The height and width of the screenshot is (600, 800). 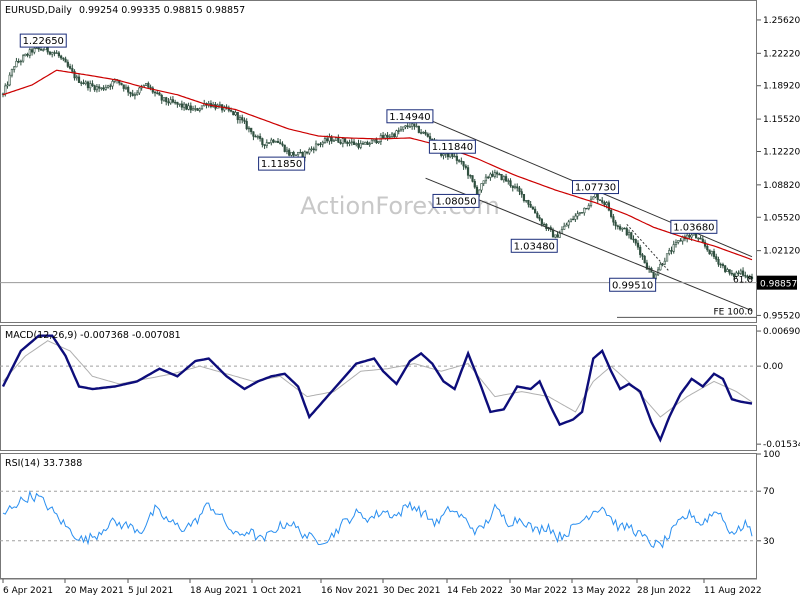 I want to click on price-label: 0.99510, so click(x=633, y=284).